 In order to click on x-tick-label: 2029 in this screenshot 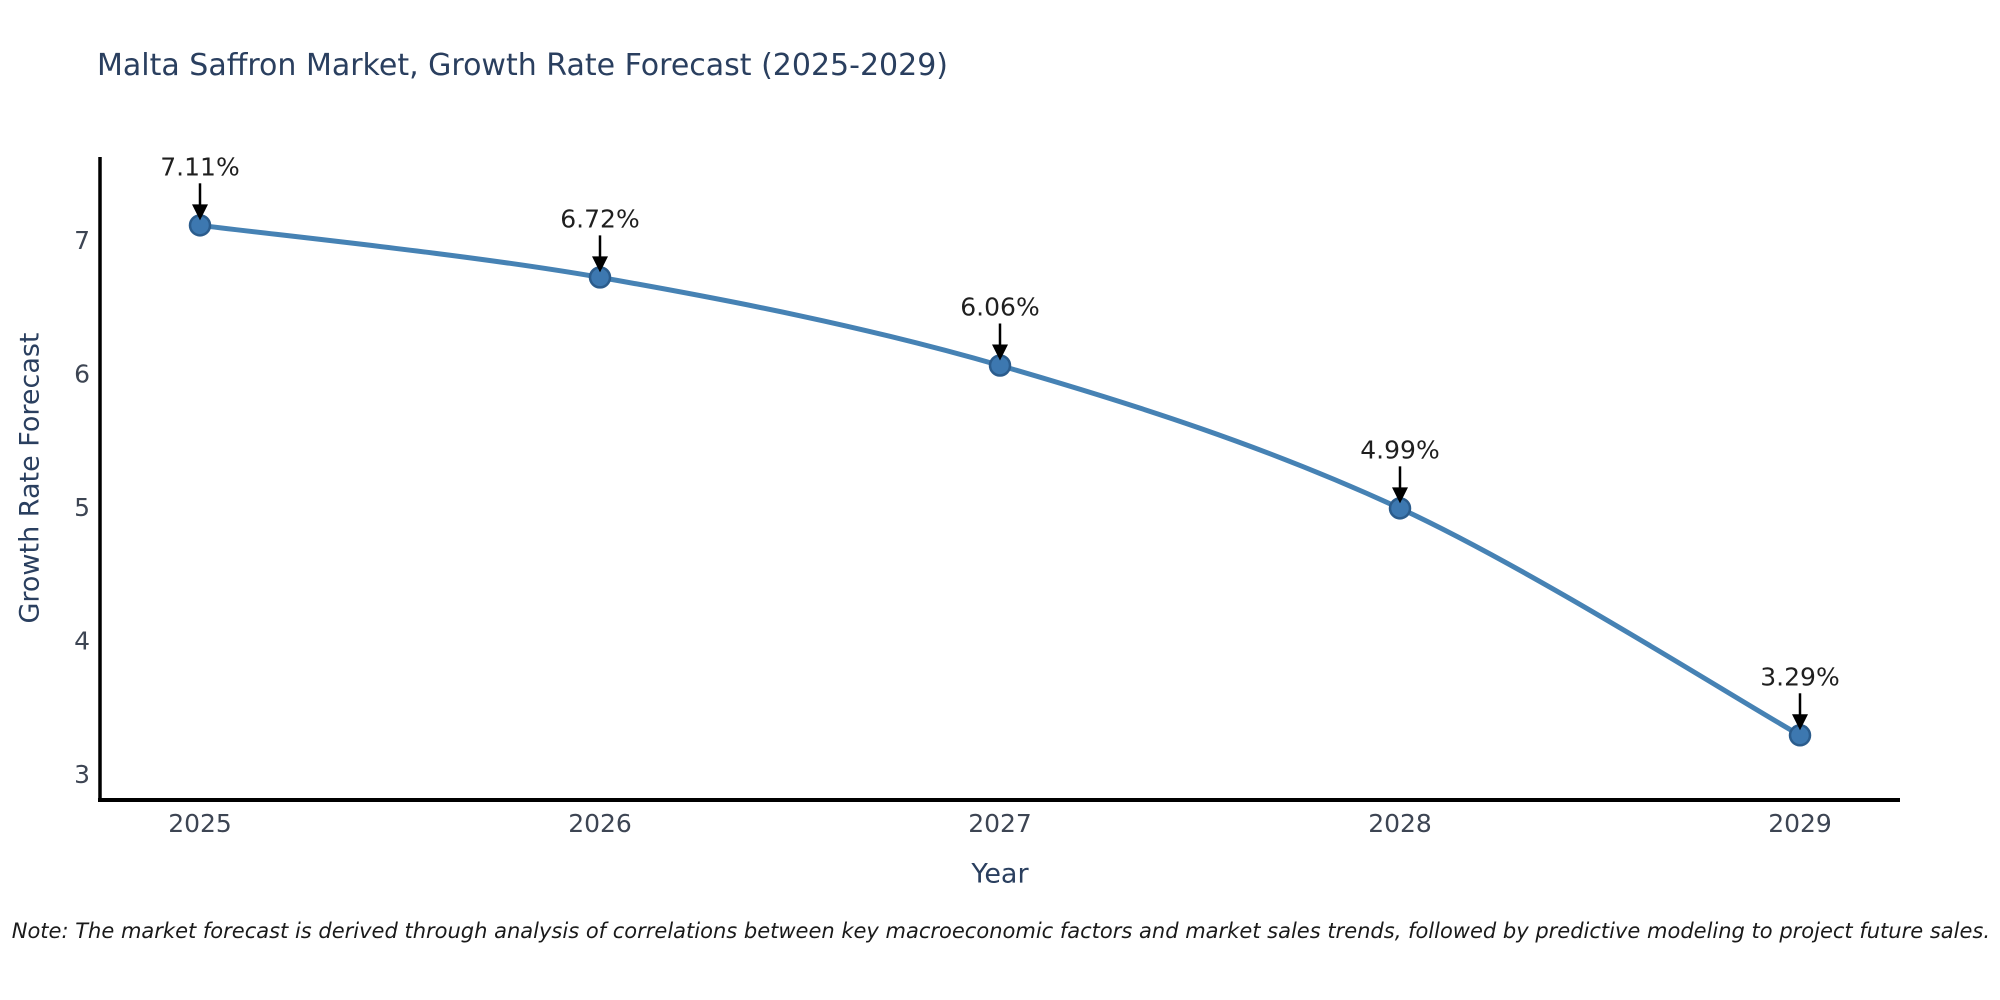, I will do `click(1800, 823)`.